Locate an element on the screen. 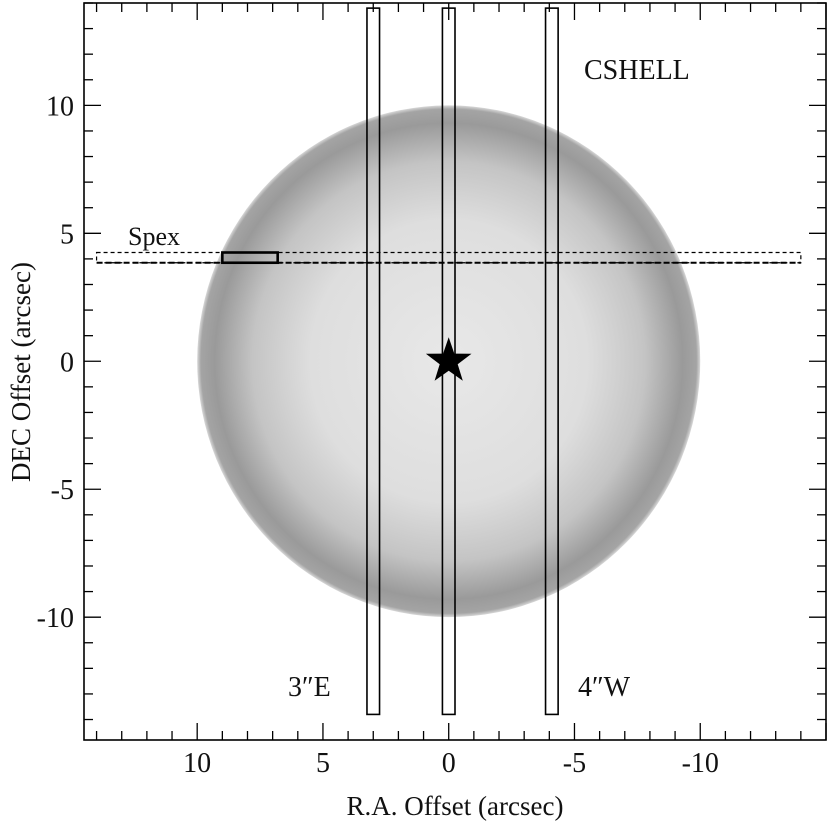 The height and width of the screenshot is (826, 830). y-tick-label: 5 is located at coordinates (67, 234).